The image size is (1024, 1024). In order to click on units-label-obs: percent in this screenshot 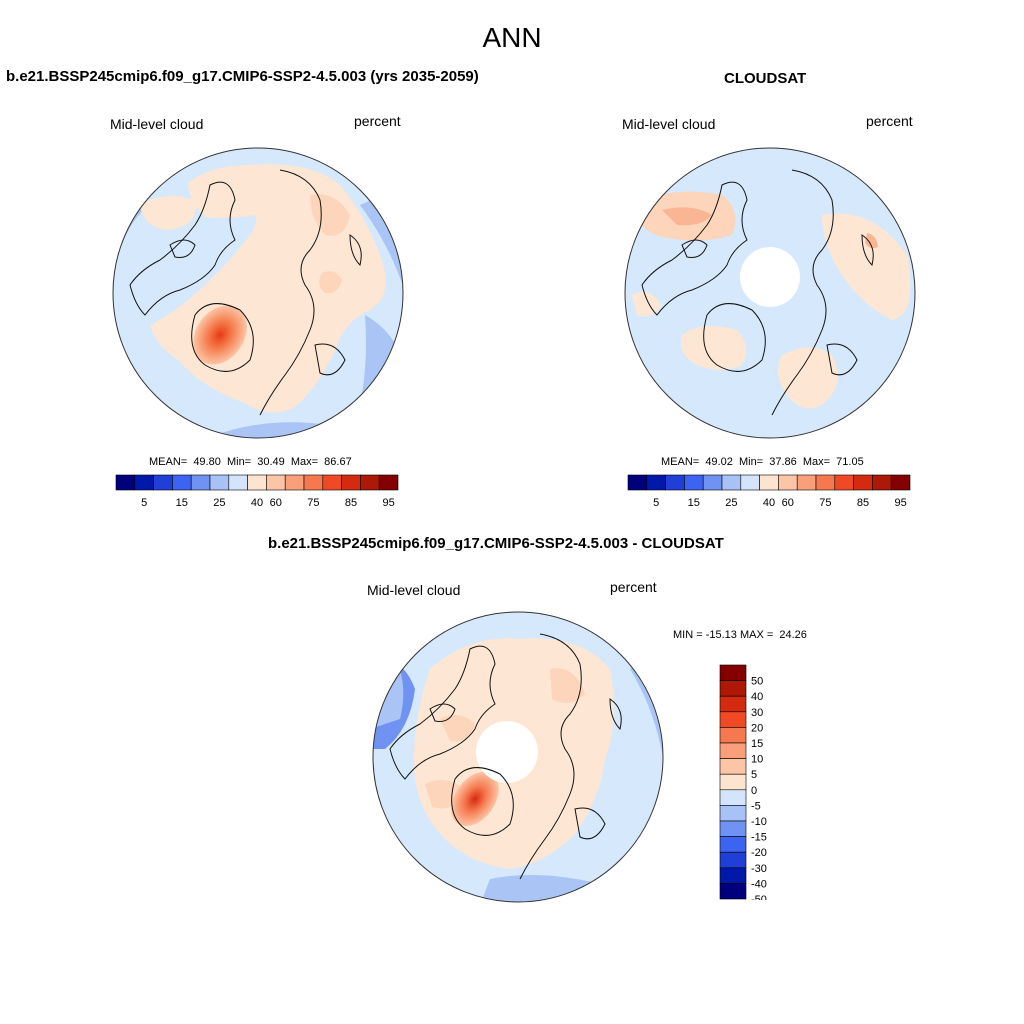, I will do `click(889, 121)`.